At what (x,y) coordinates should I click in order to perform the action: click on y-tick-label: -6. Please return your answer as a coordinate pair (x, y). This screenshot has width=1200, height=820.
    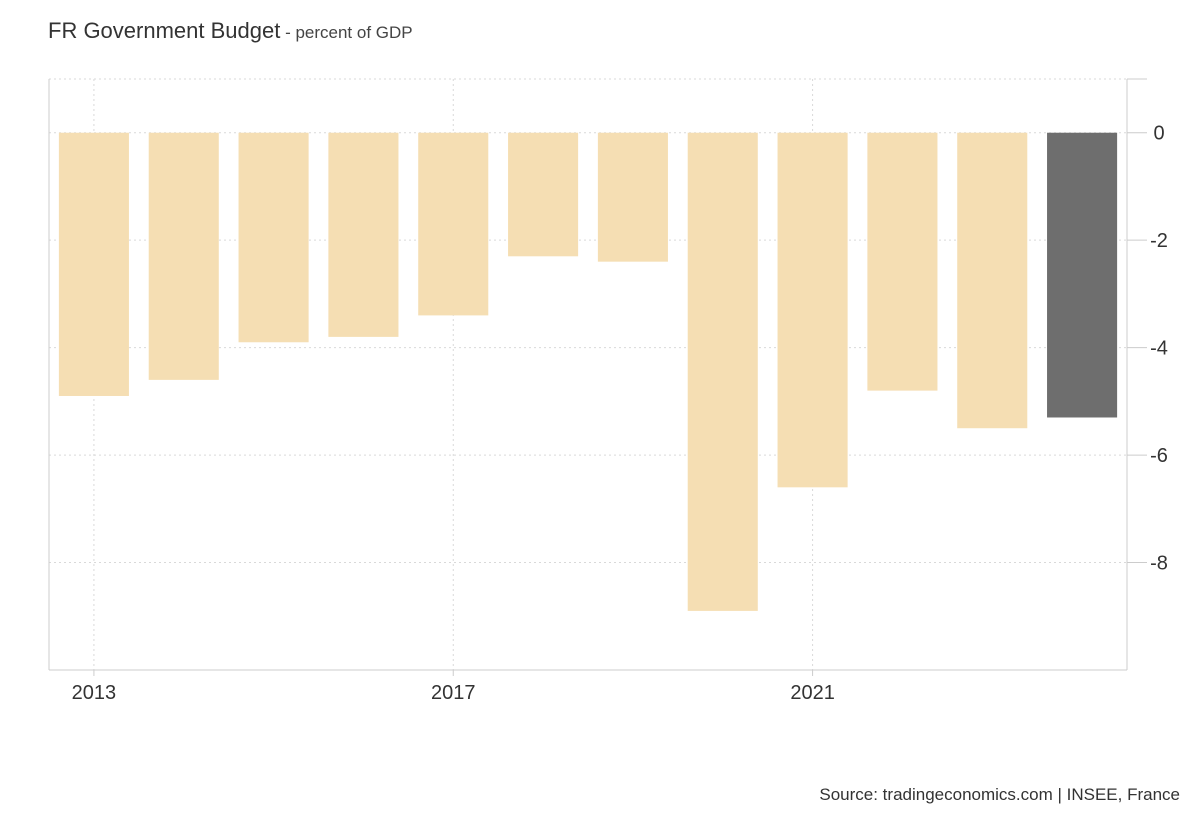
    Looking at the image, I should click on (1159, 456).